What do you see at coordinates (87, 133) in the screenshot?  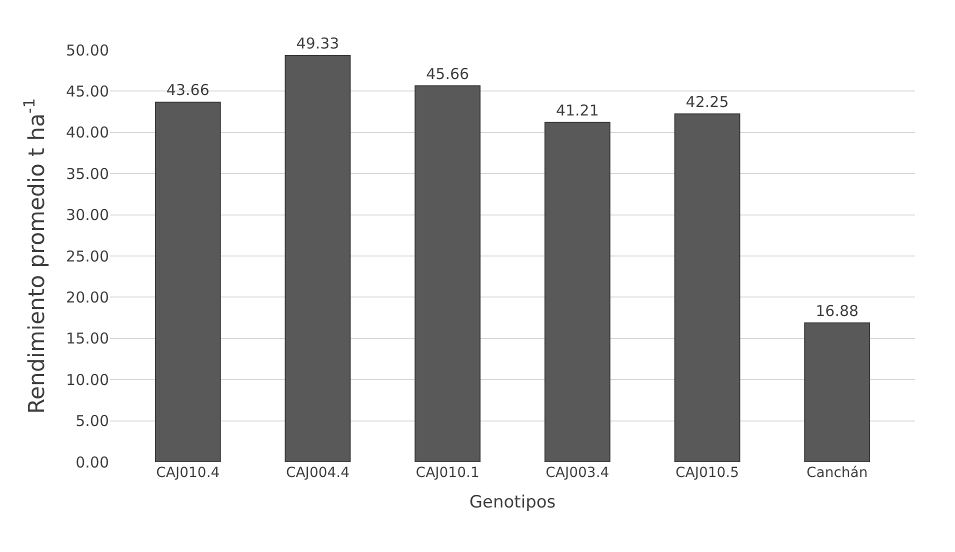 I see `y-tick-label: 40.00` at bounding box center [87, 133].